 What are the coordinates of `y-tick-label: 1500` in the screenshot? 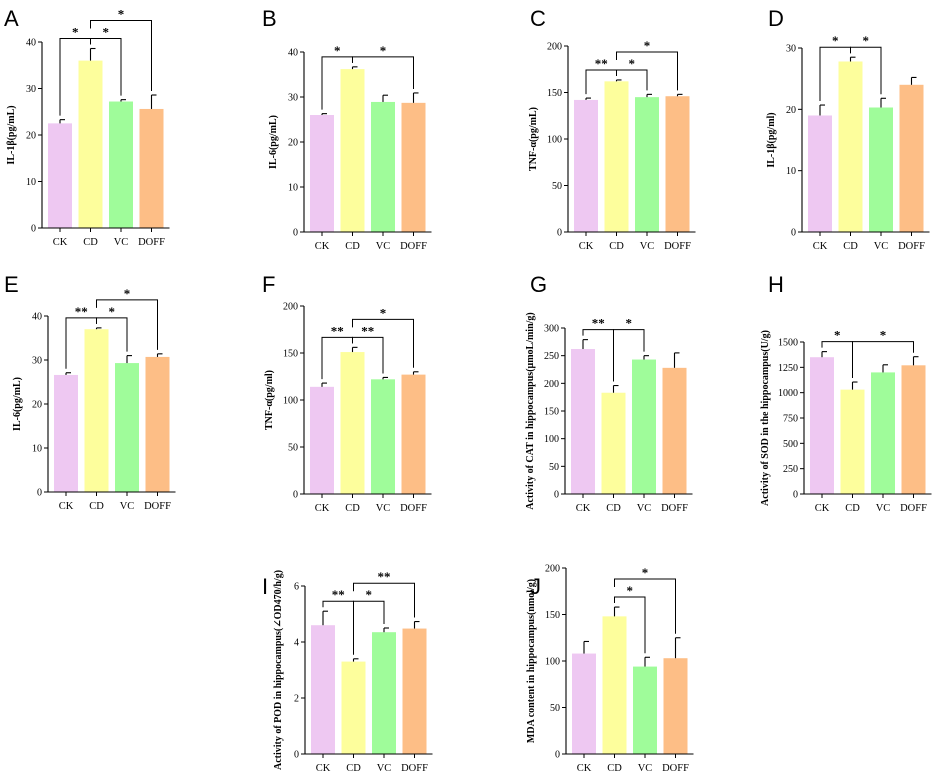 It's located at (788, 343).